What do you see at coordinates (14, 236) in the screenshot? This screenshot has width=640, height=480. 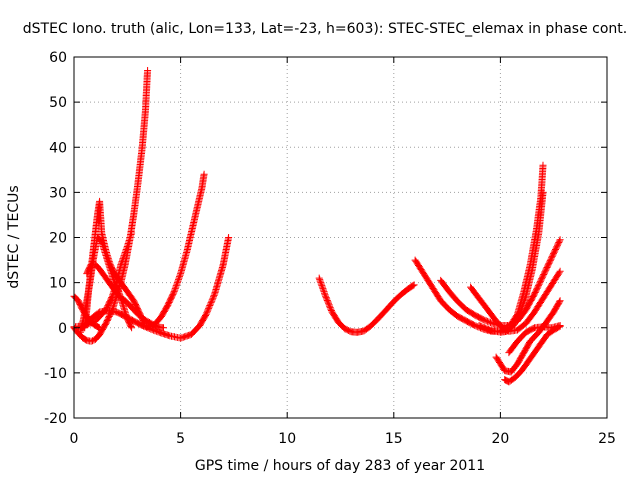 I see `y-axis-label: dSTEC / TECUs` at bounding box center [14, 236].